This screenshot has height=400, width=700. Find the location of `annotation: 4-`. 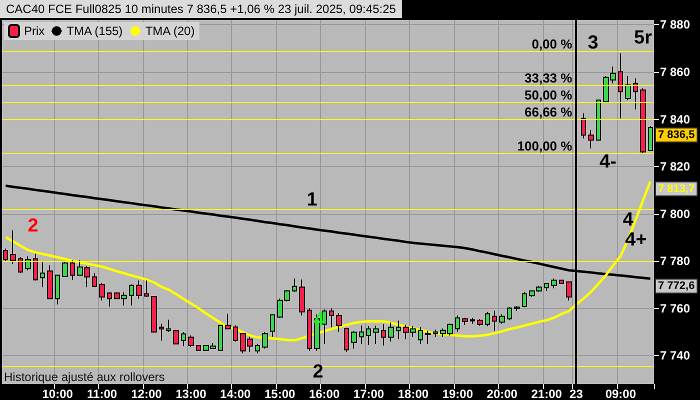

annotation: 4- is located at coordinates (608, 162).